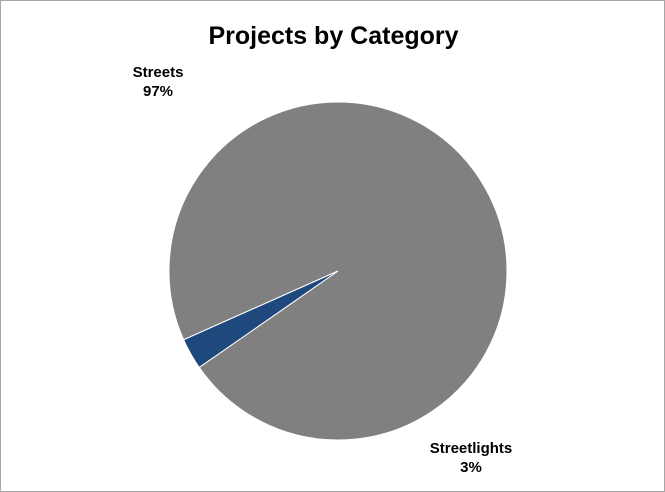  What do you see at coordinates (158, 91) in the screenshot?
I see `slice-value-streets: 97%` at bounding box center [158, 91].